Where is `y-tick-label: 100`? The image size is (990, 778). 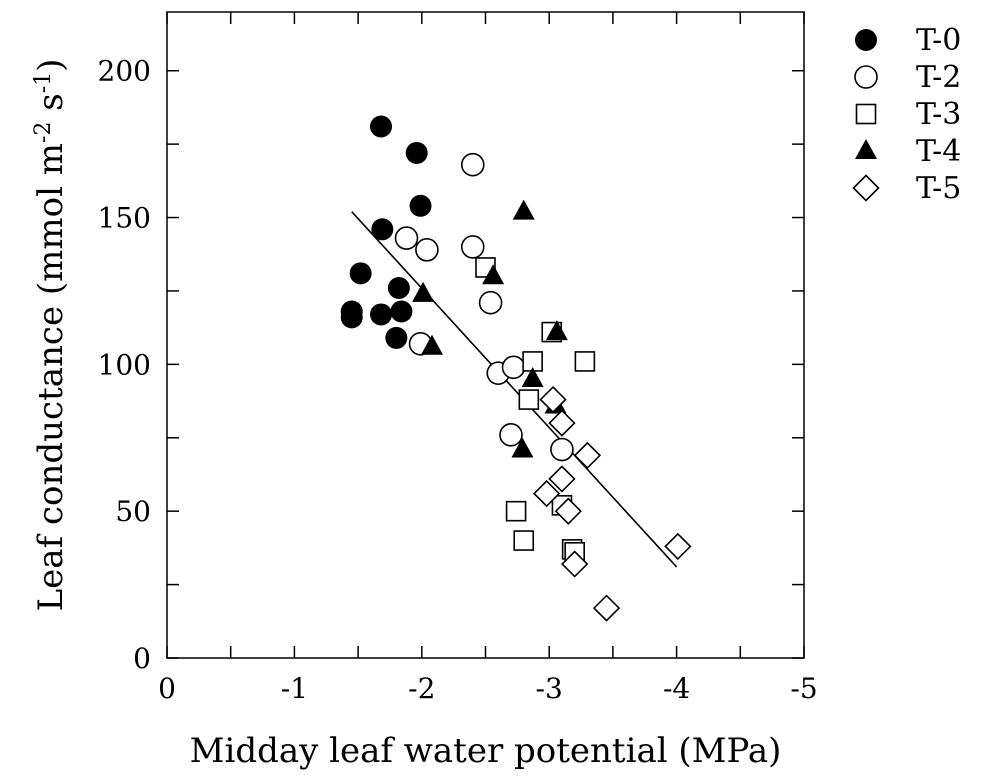 y-tick-label: 100 is located at coordinates (124, 364).